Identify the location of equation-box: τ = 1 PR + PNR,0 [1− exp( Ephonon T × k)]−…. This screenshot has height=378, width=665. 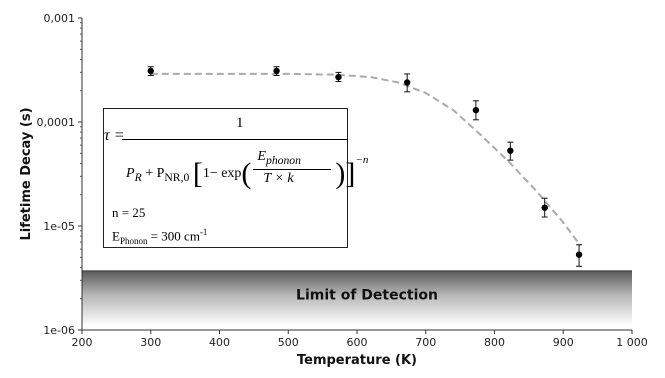
(235, 178).